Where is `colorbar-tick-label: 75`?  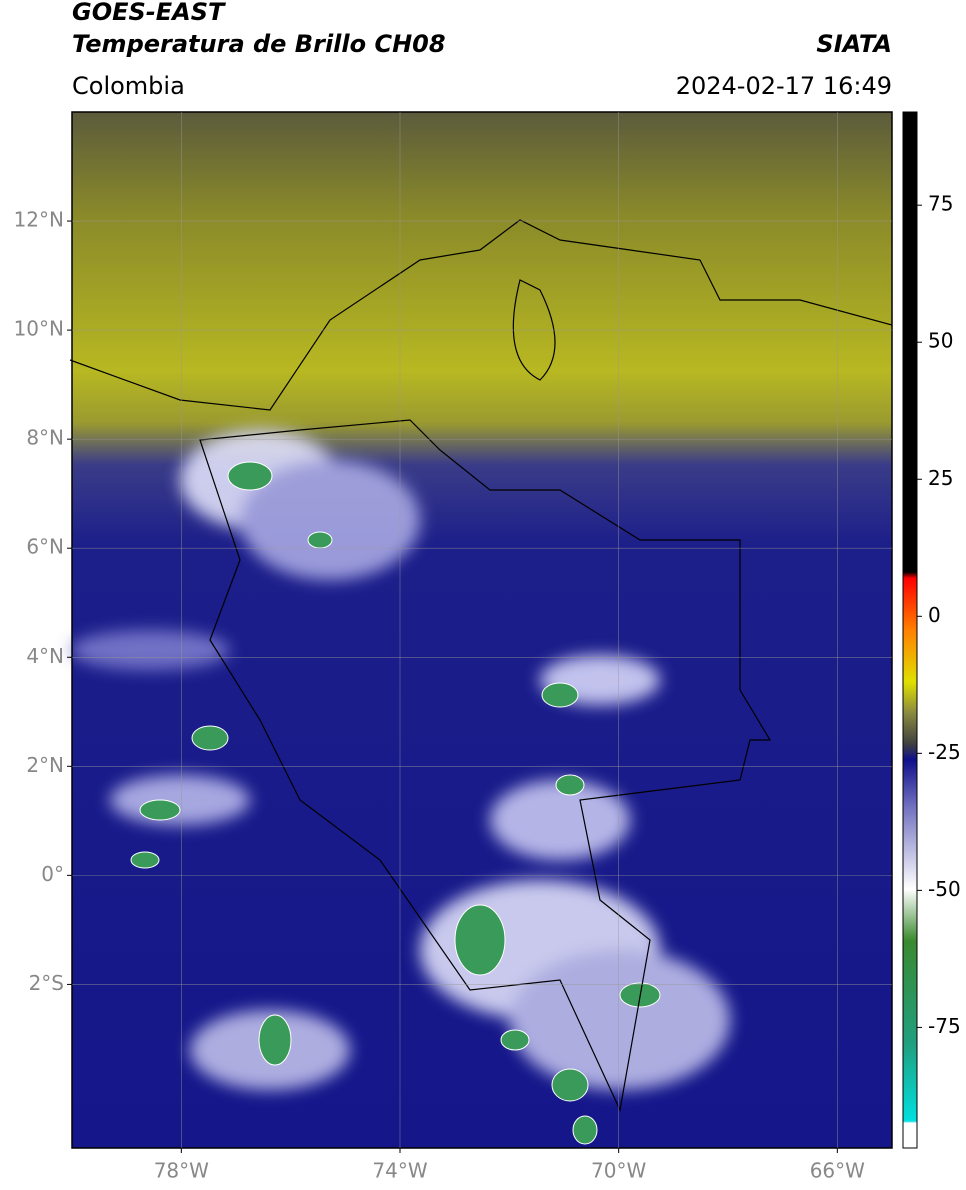
colorbar-tick-label: 75 is located at coordinates (940, 204).